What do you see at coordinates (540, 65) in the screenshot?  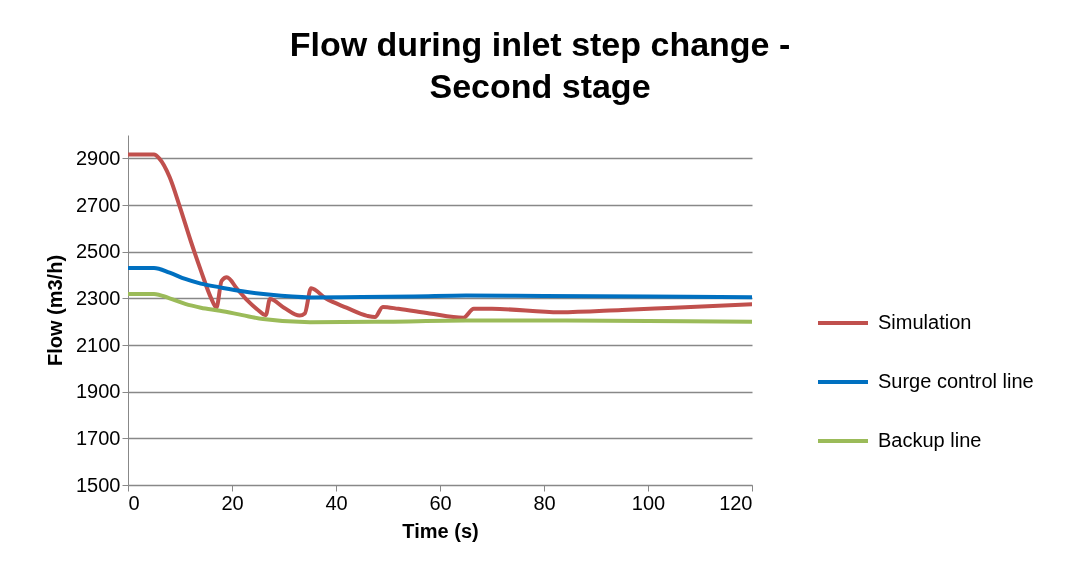 I see `chart-title: Flow during inlet step change - Second stage` at bounding box center [540, 65].